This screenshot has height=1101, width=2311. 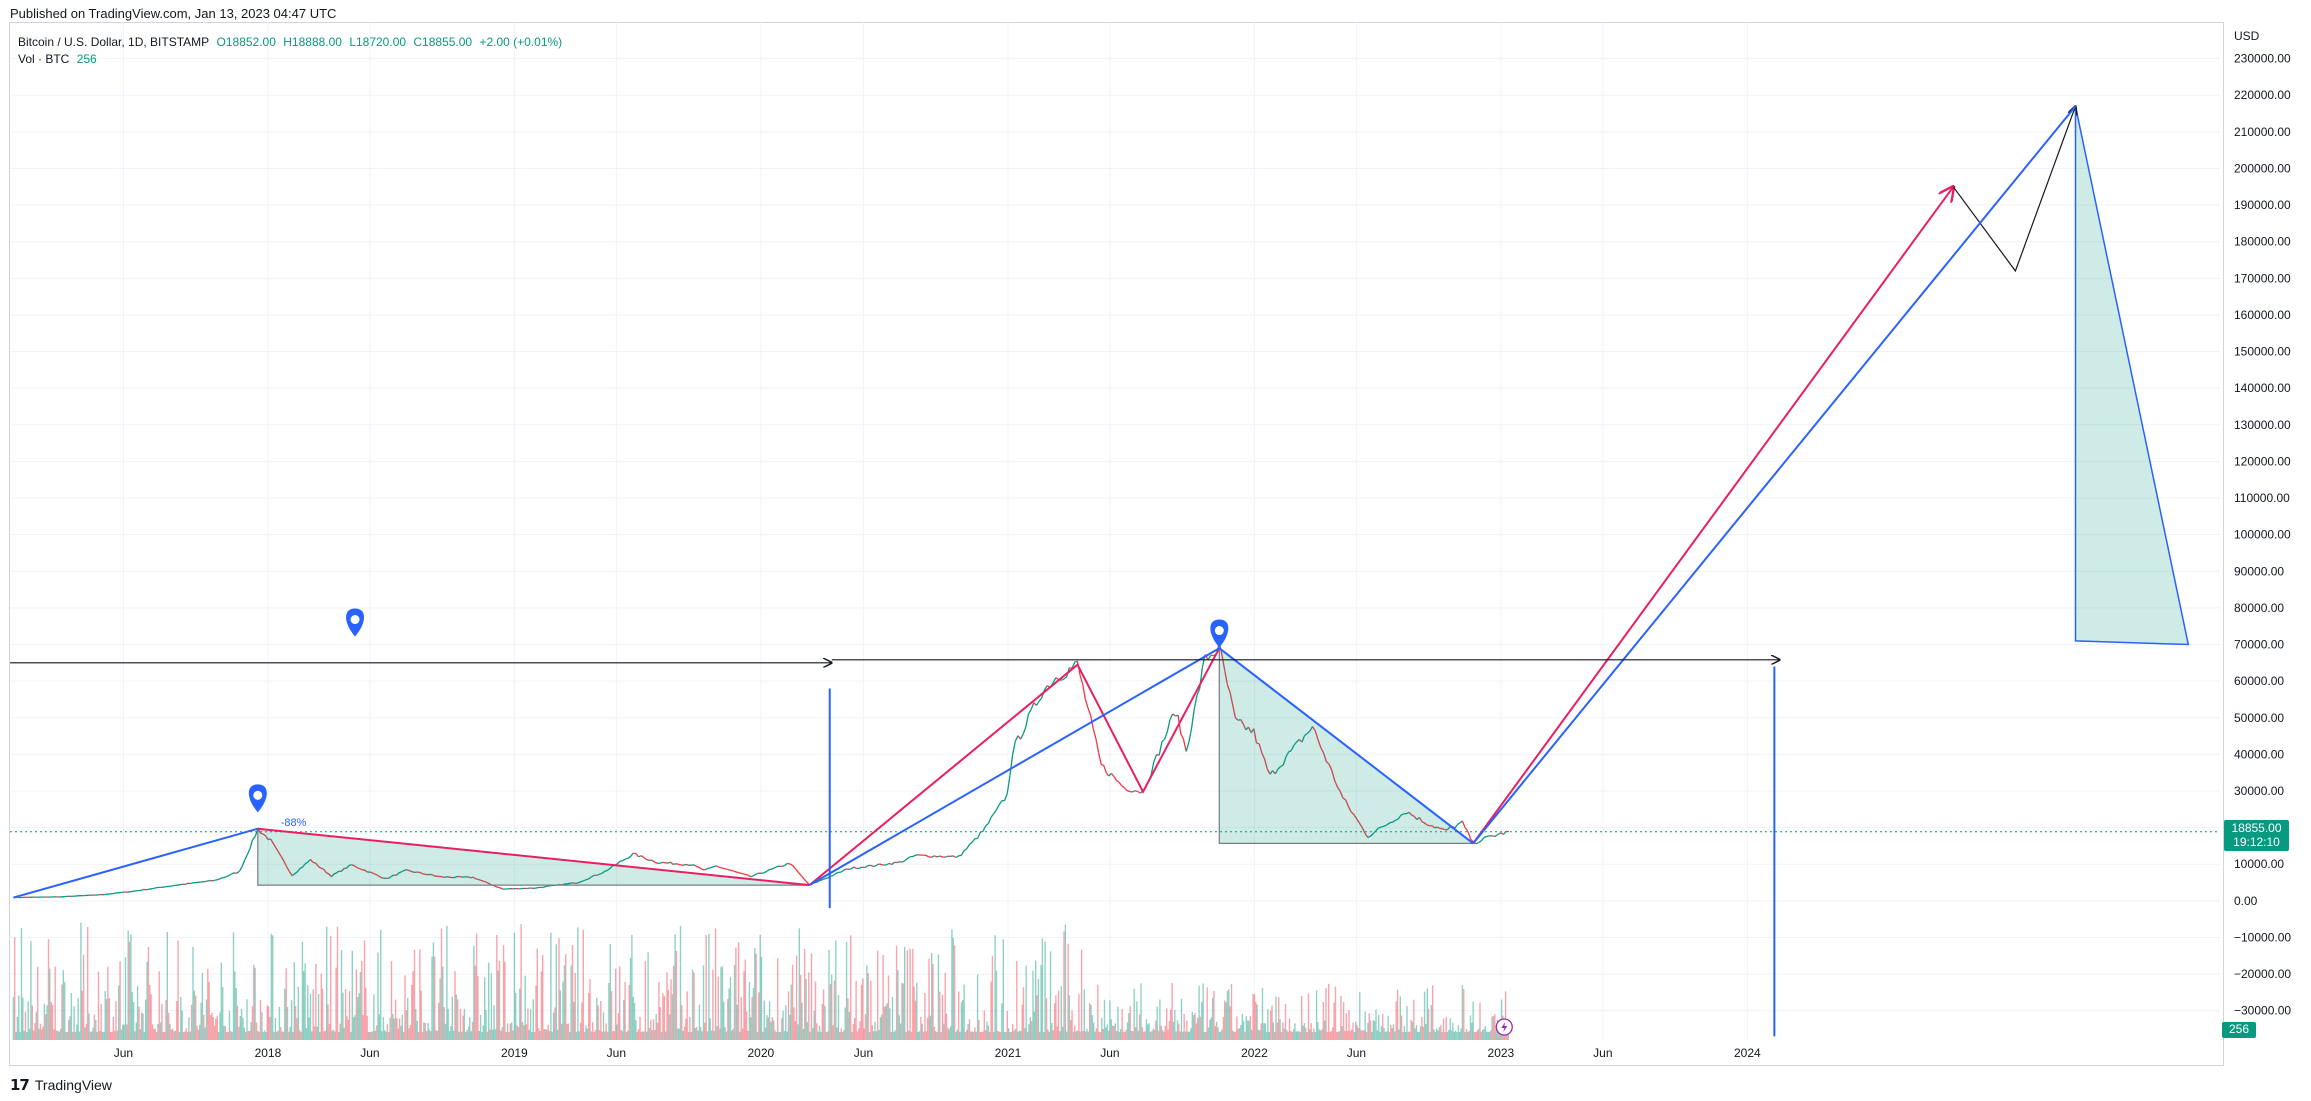 I want to click on y-tick-label: 190000.00, so click(x=2262, y=205).